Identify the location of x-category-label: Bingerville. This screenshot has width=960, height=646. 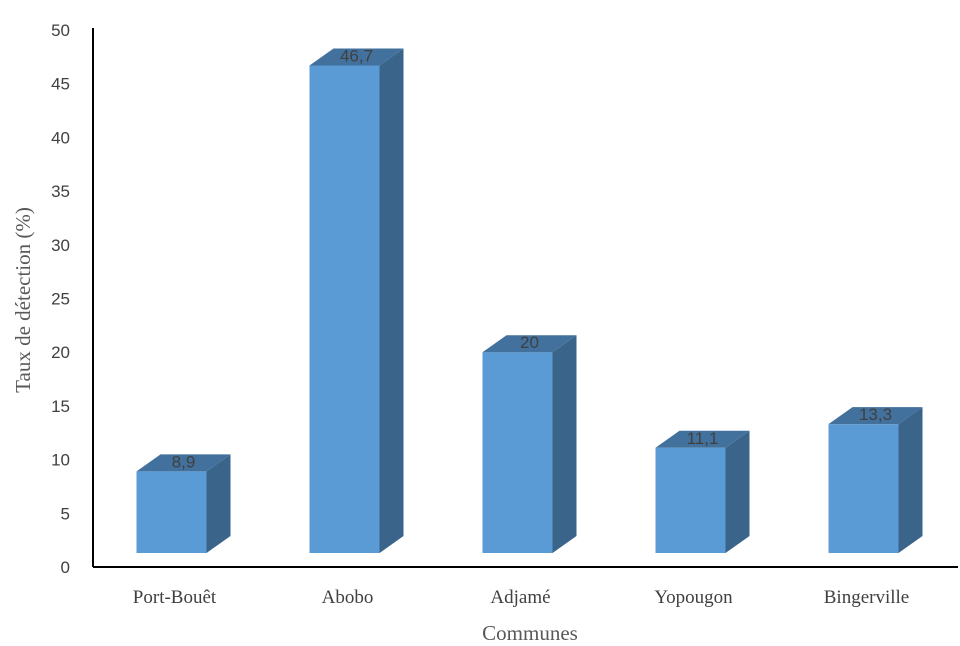
(866, 597).